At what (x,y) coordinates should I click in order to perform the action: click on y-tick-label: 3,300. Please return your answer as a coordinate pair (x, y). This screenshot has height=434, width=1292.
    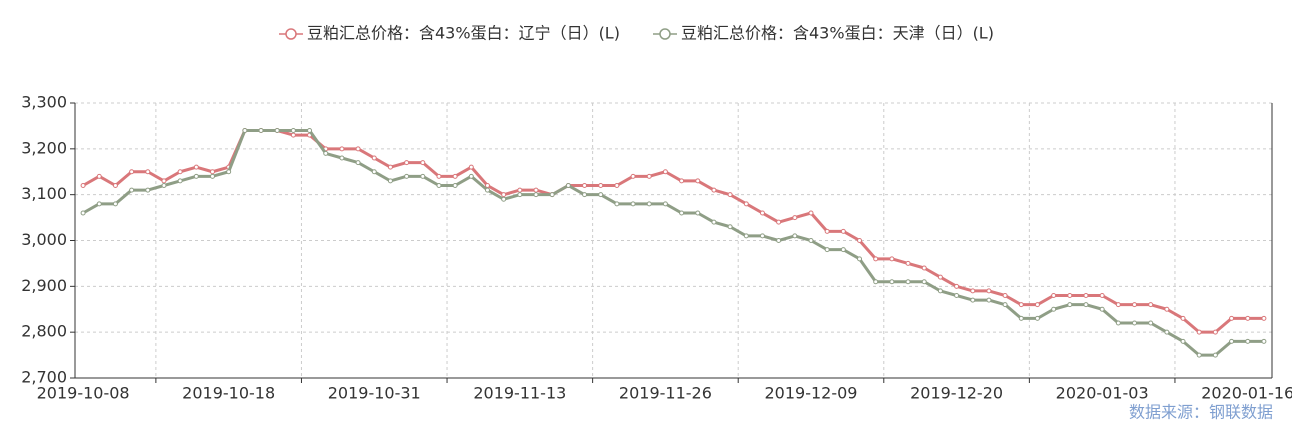
    Looking at the image, I should click on (44, 102).